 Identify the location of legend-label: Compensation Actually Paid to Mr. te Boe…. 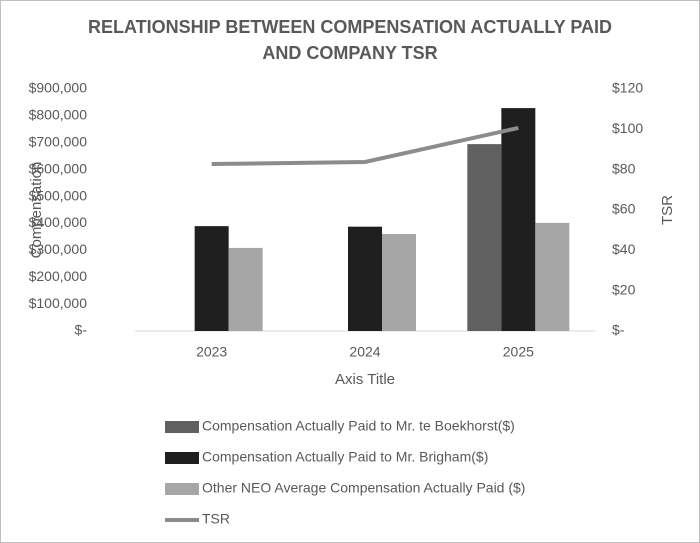
(358, 426).